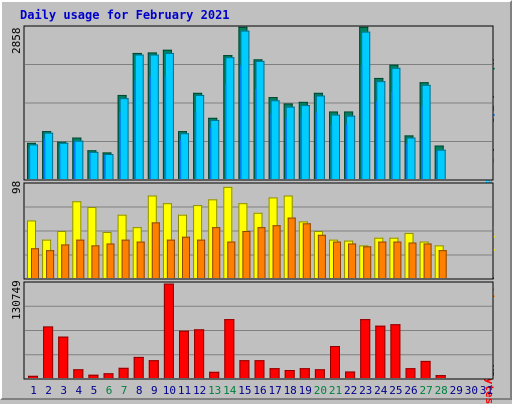 The height and width of the screenshot is (404, 512). I want to click on x-tick-label: 14, so click(230, 390).